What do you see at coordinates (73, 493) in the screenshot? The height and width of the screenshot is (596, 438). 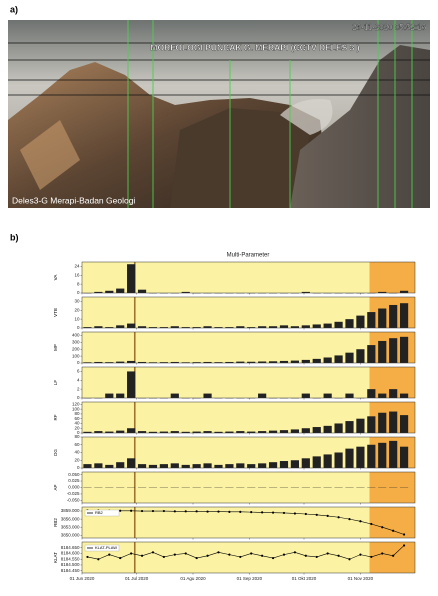 I see `y-tick-label: -0.025` at bounding box center [73, 493].